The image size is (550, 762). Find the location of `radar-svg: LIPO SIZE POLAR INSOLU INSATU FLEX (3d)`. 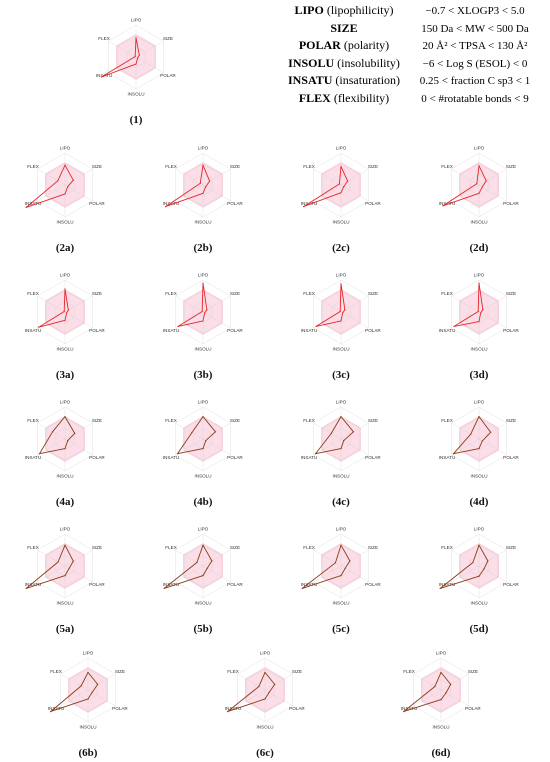

radar-svg: LIPO SIZE POLAR INSOLU INSATU FLEX (3d) is located at coordinates (479, 327).